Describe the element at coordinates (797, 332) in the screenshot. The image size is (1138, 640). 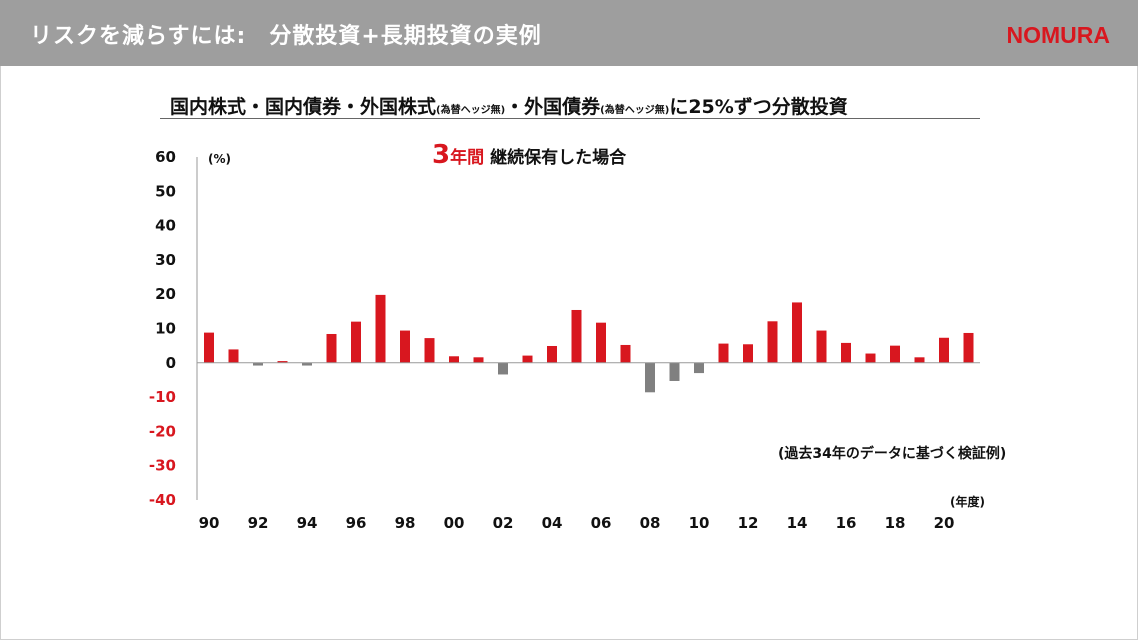
I see `bar-2014` at that location.